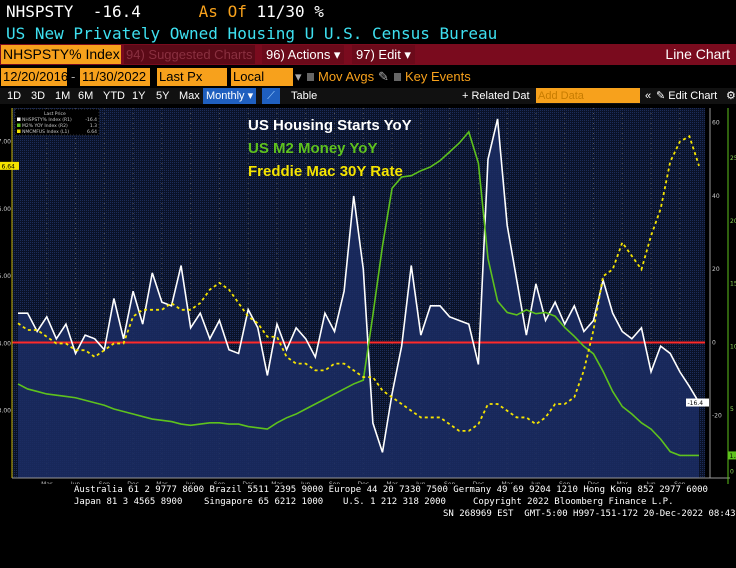  What do you see at coordinates (310, 77) in the screenshot?
I see `mov-avgs-checkbox` at bounding box center [310, 77].